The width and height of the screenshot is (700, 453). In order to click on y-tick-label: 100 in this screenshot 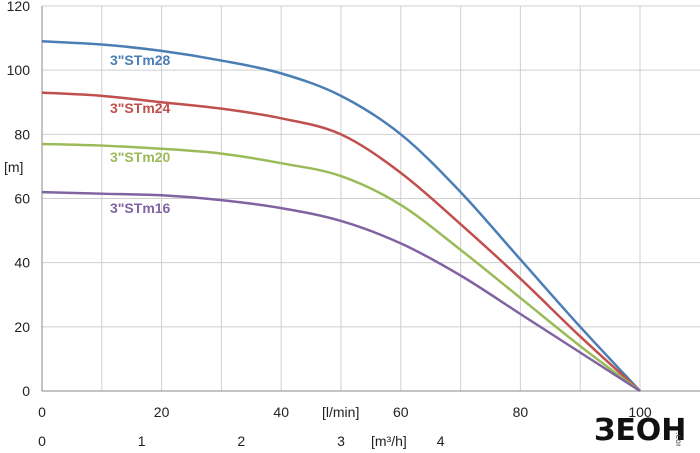, I will do `click(19, 70)`.